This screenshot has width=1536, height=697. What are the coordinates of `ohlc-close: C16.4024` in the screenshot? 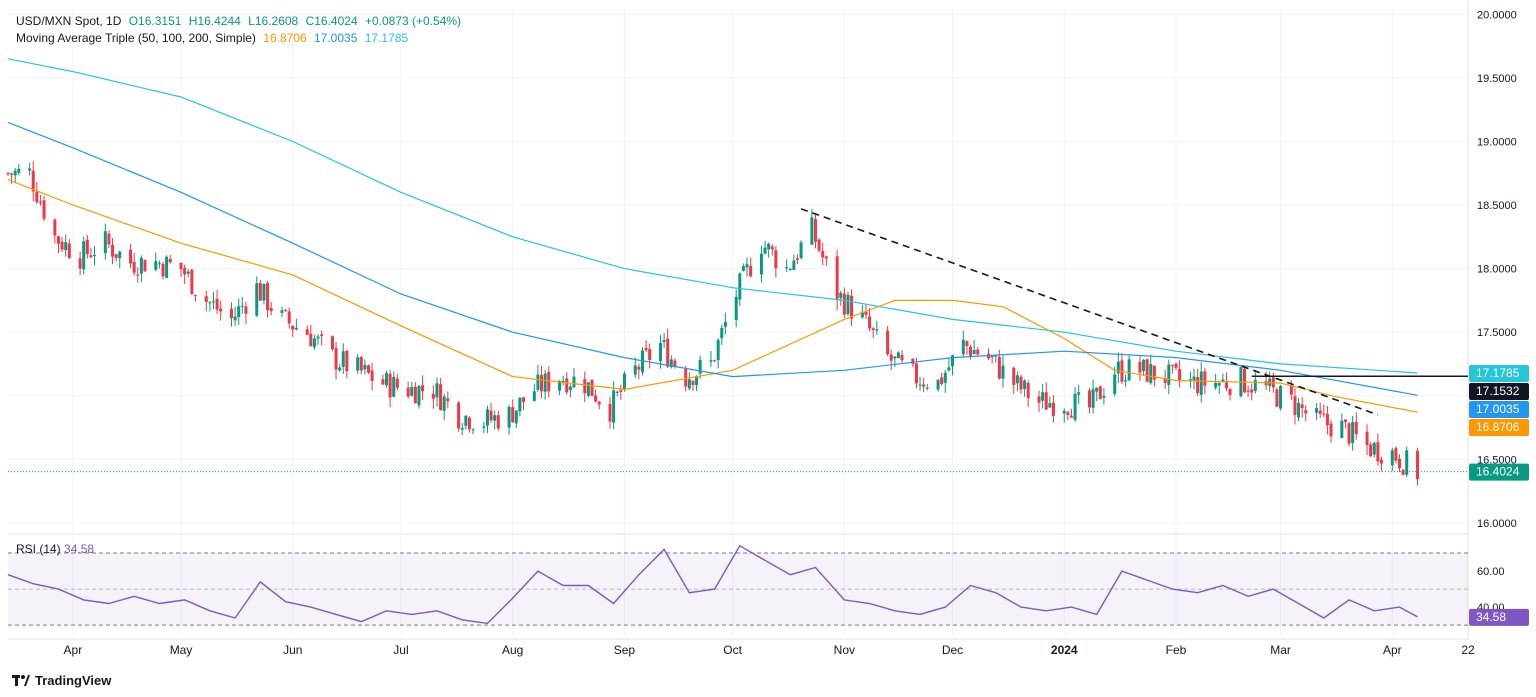 It's located at (331, 21).